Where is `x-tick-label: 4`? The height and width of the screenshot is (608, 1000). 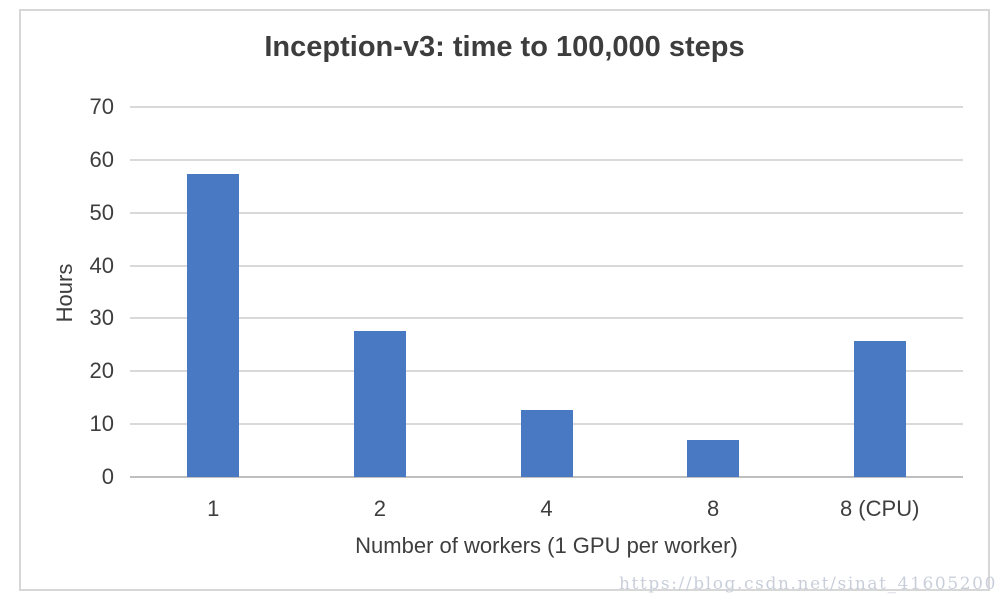 x-tick-label: 4 is located at coordinates (546, 508).